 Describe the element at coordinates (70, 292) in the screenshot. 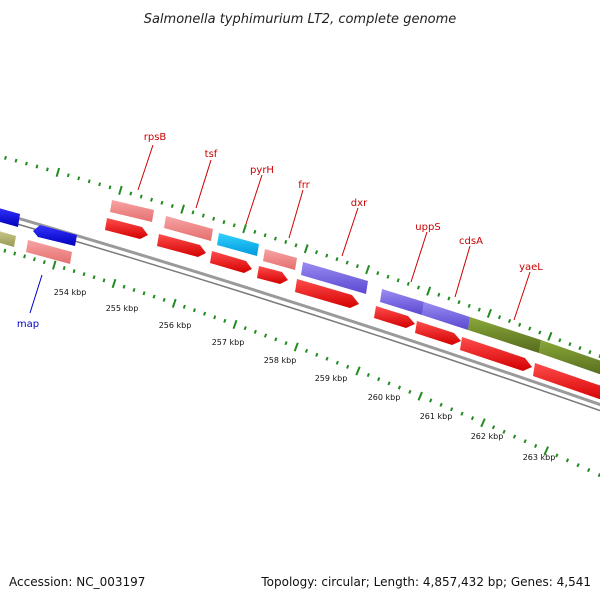

I see `kbp-label: 254 kbp` at that location.